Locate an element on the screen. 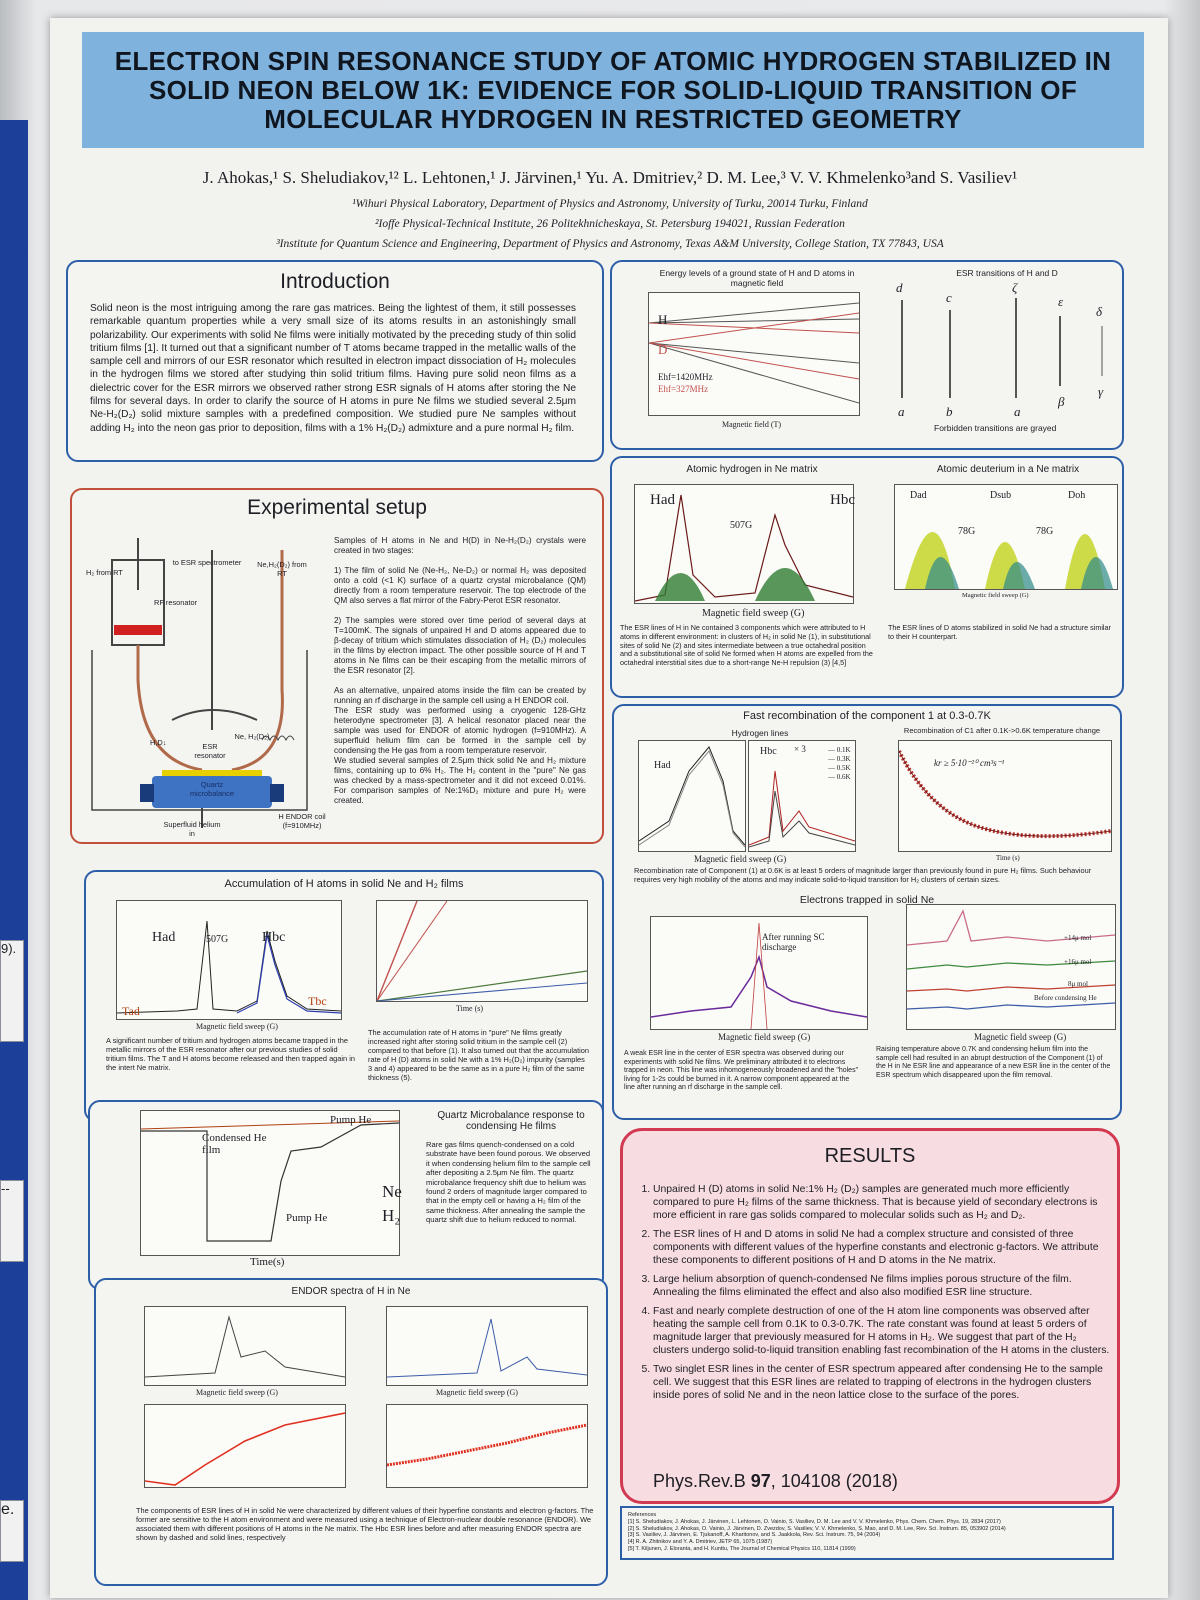  results-heading: RESULTS is located at coordinates (870, 1156).